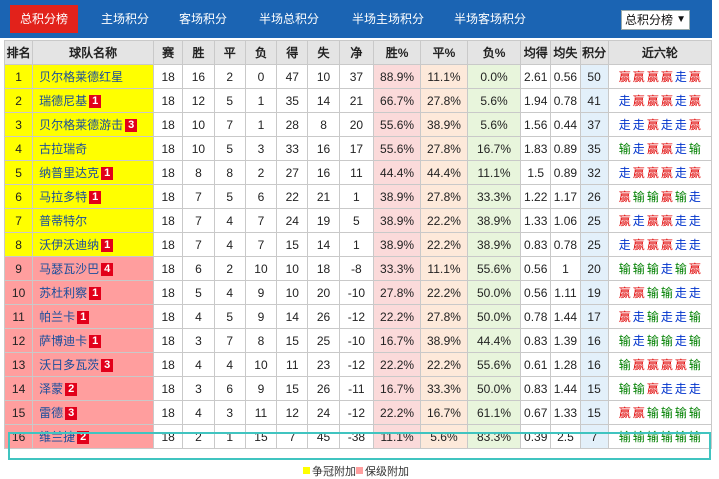 The width and height of the screenshot is (719, 479). Describe the element at coordinates (57, 437) in the screenshot. I see `team-name-link: 维兰捷` at that location.